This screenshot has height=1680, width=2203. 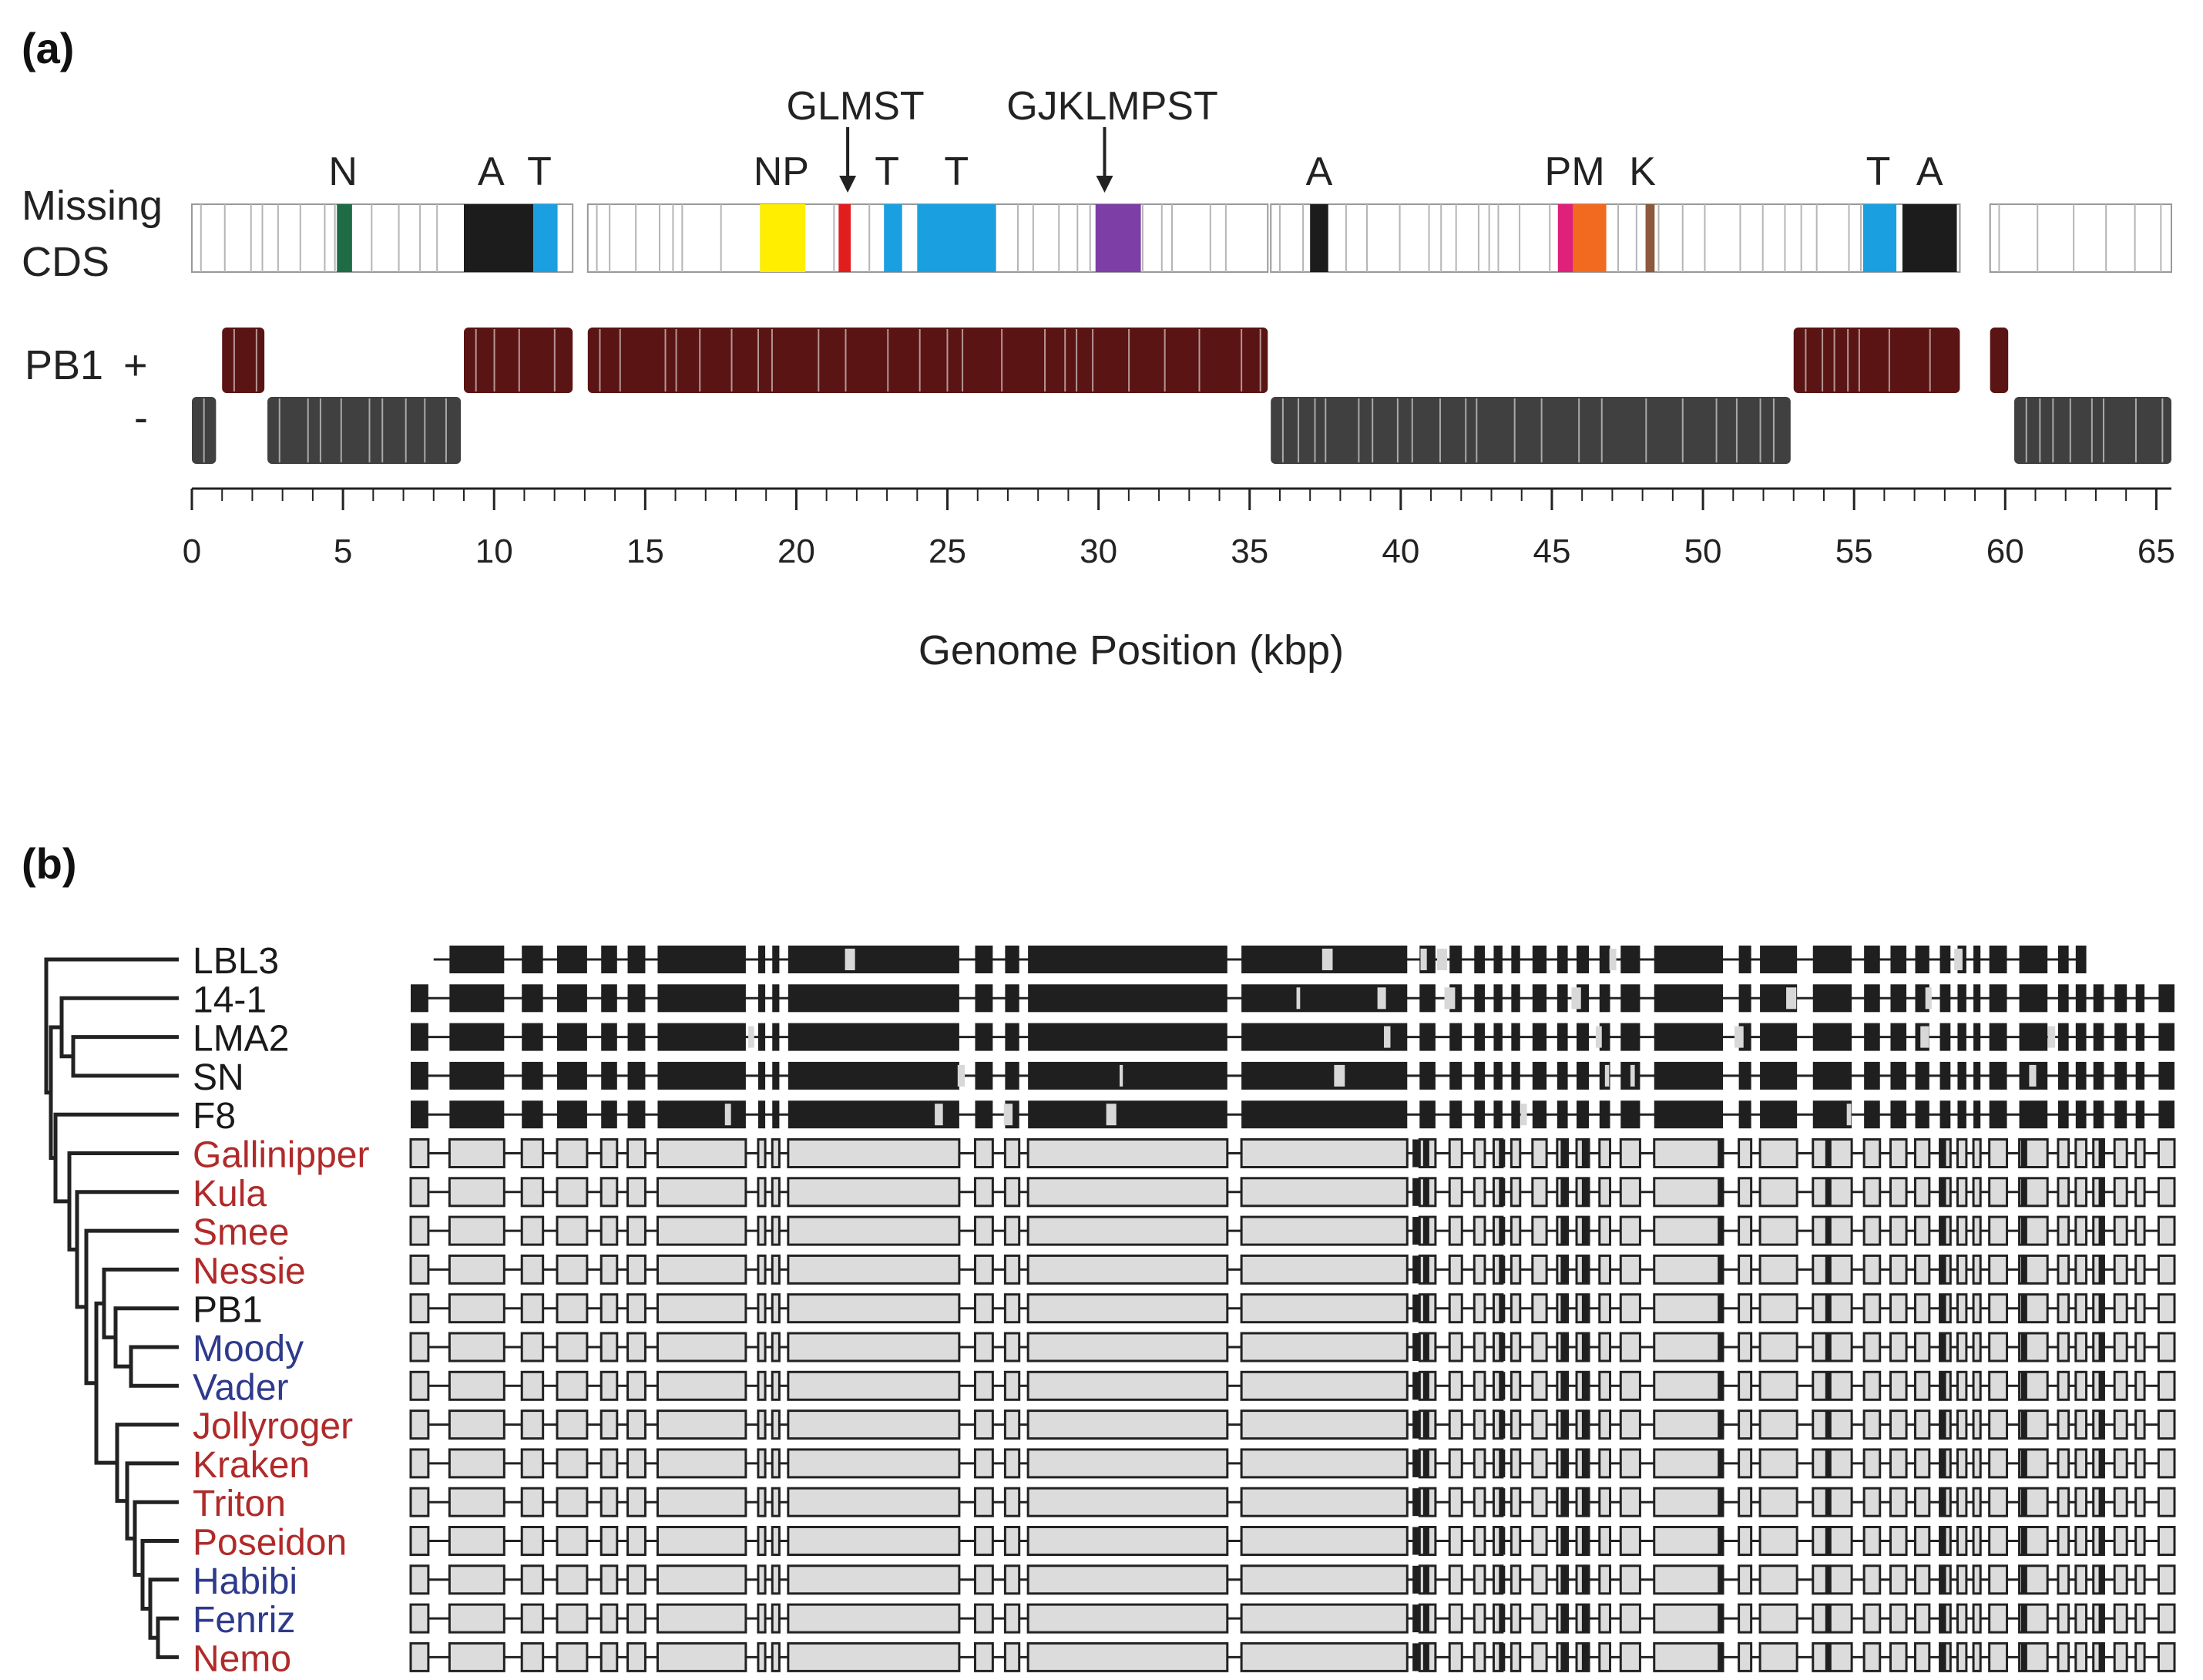 What do you see at coordinates (1999, 361) in the screenshot?
I see `plus-strand-segment` at bounding box center [1999, 361].